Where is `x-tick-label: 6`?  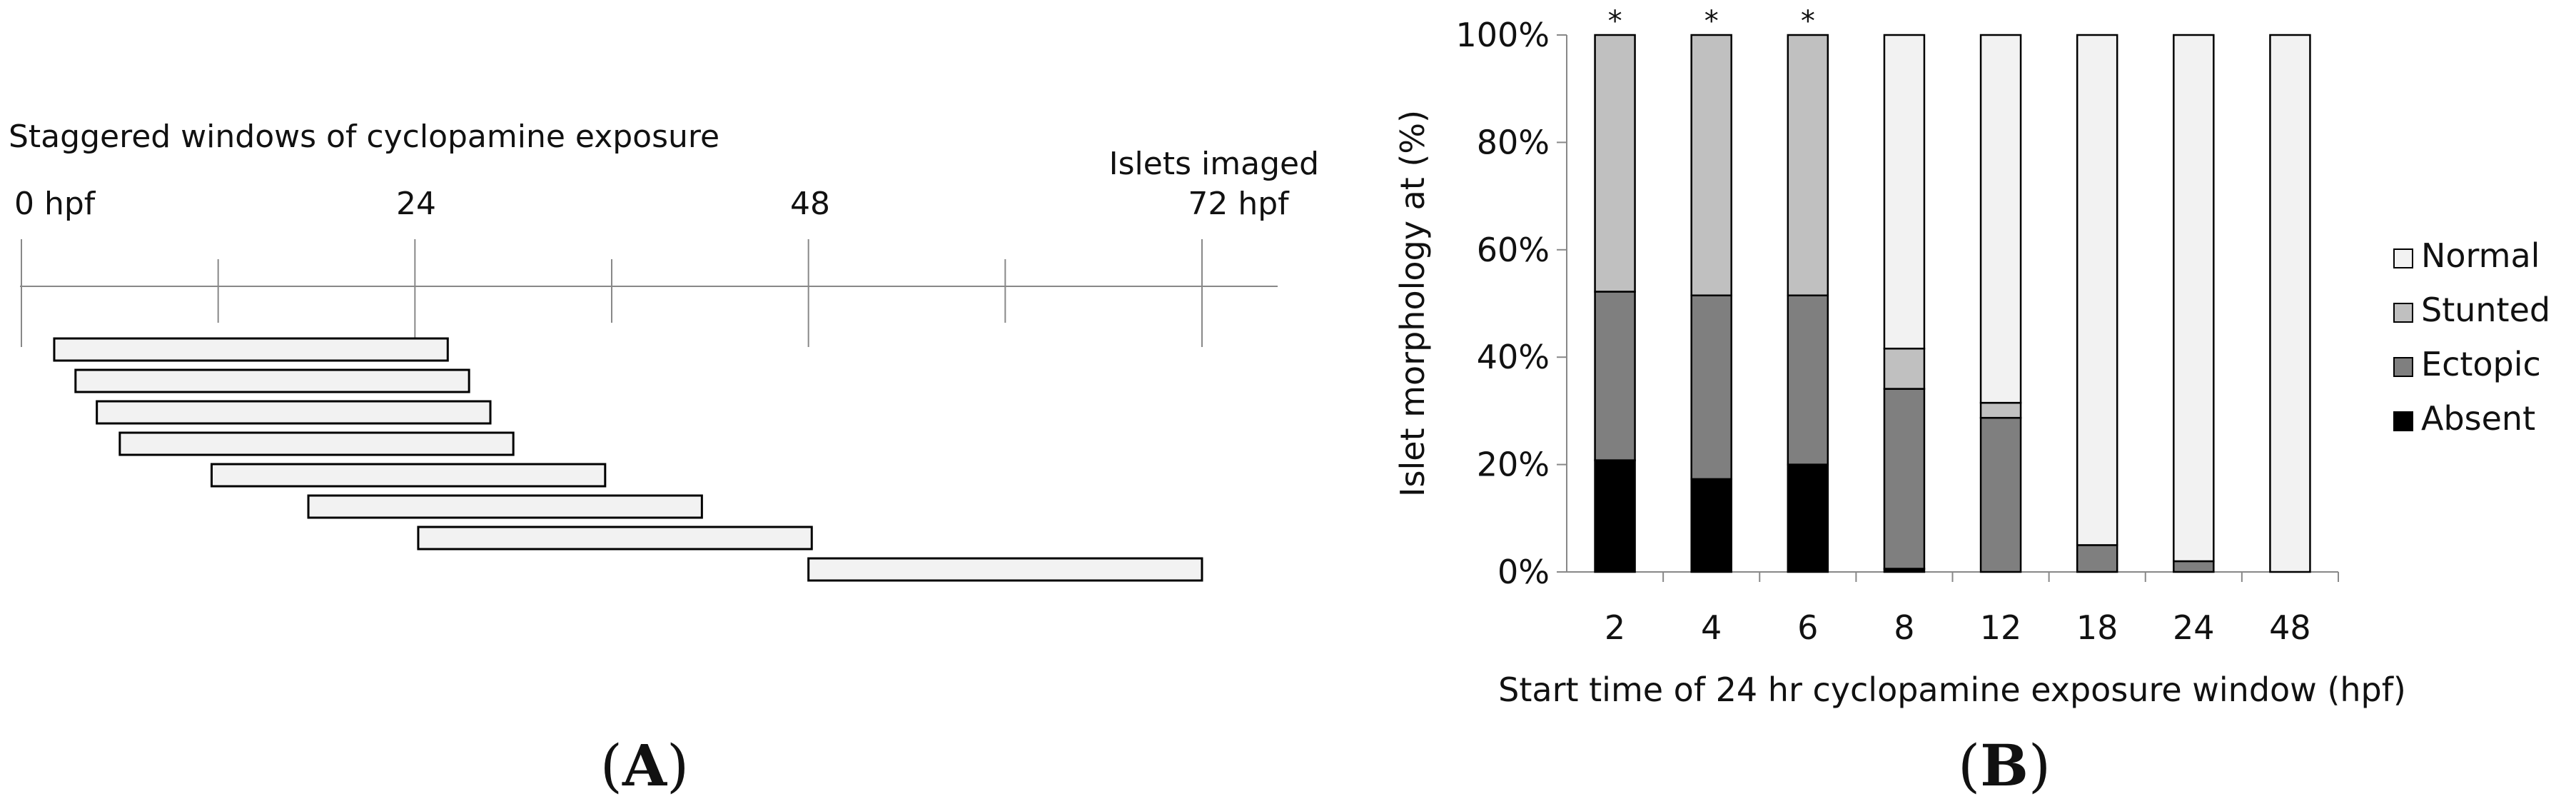
x-tick-label: 6 is located at coordinates (1807, 627).